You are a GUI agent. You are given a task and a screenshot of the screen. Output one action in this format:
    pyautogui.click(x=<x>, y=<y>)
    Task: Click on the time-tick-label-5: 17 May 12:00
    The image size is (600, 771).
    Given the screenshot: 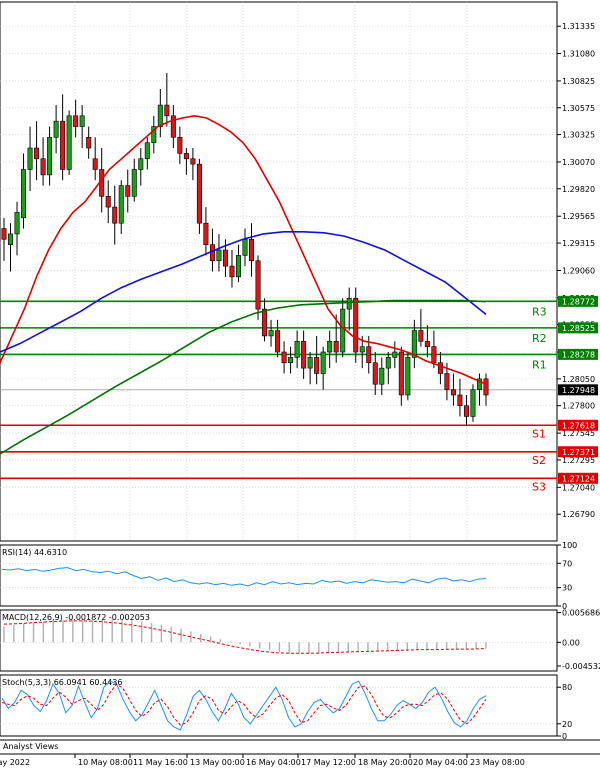 What is the action you would take?
    pyautogui.click(x=328, y=762)
    